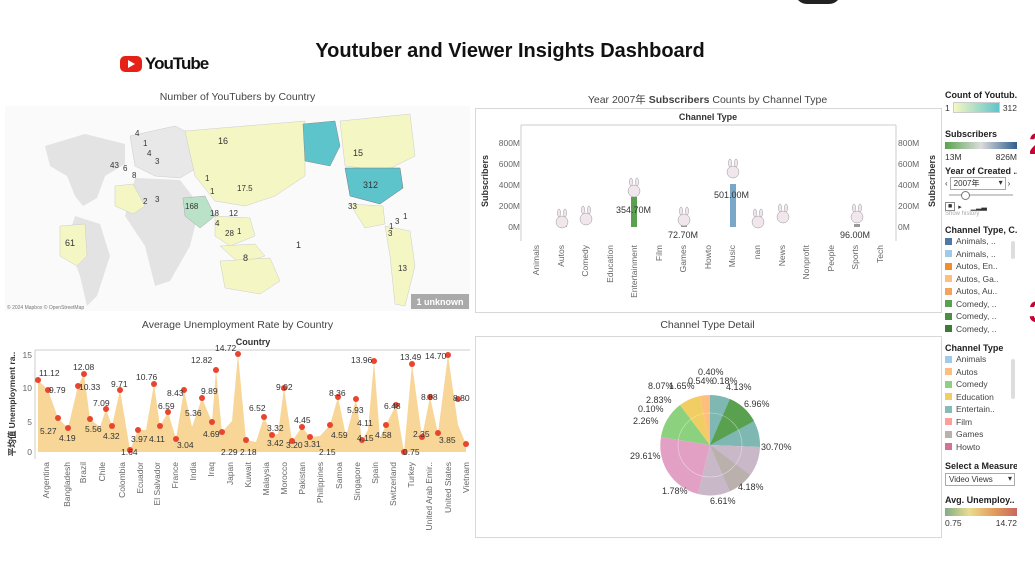  Describe the element at coordinates (12, 404) in the screenshot. I see `line-ylabel: 平均值 Unemployment ra..` at that location.